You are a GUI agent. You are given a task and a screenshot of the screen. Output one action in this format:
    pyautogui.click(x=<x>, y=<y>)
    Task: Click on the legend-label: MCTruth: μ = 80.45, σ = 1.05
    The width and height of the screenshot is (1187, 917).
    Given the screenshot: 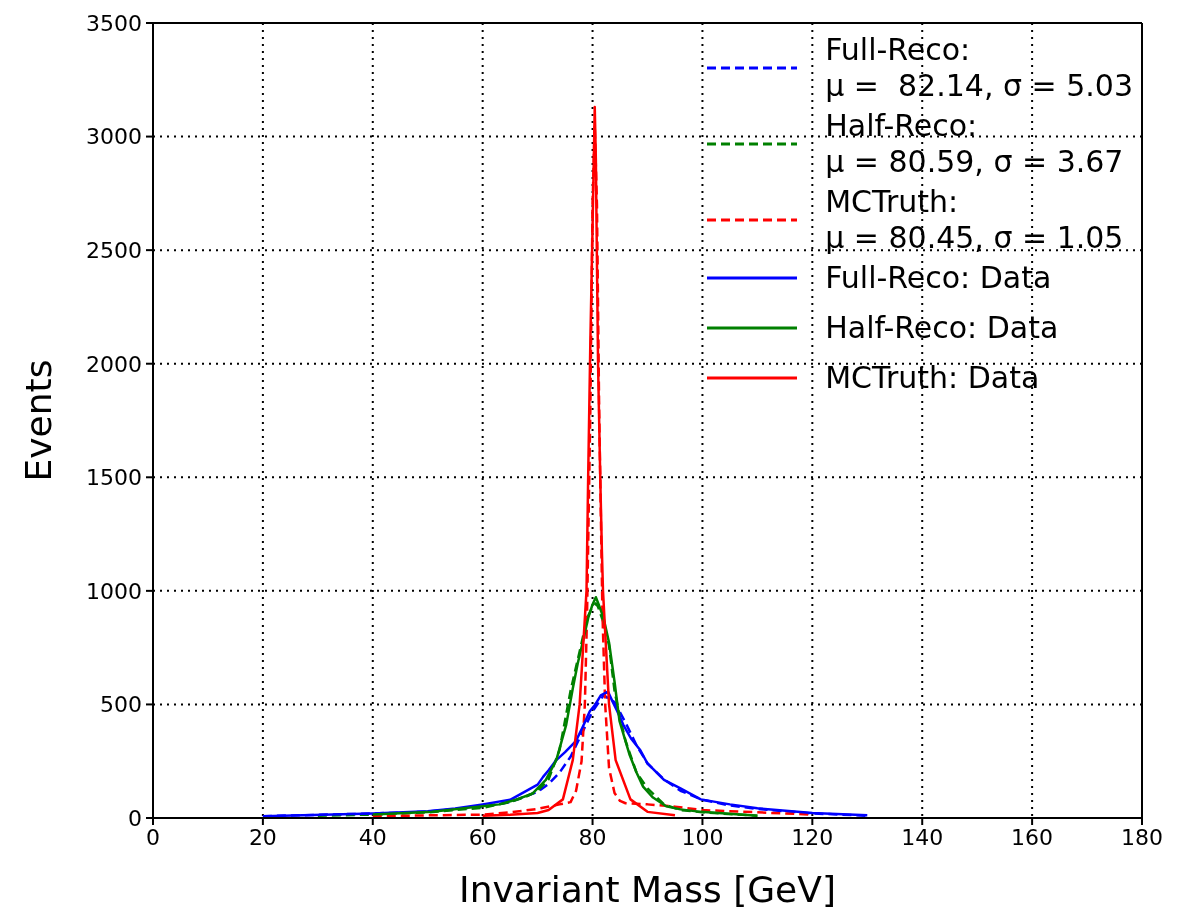 What is the action you would take?
    pyautogui.click(x=974, y=220)
    